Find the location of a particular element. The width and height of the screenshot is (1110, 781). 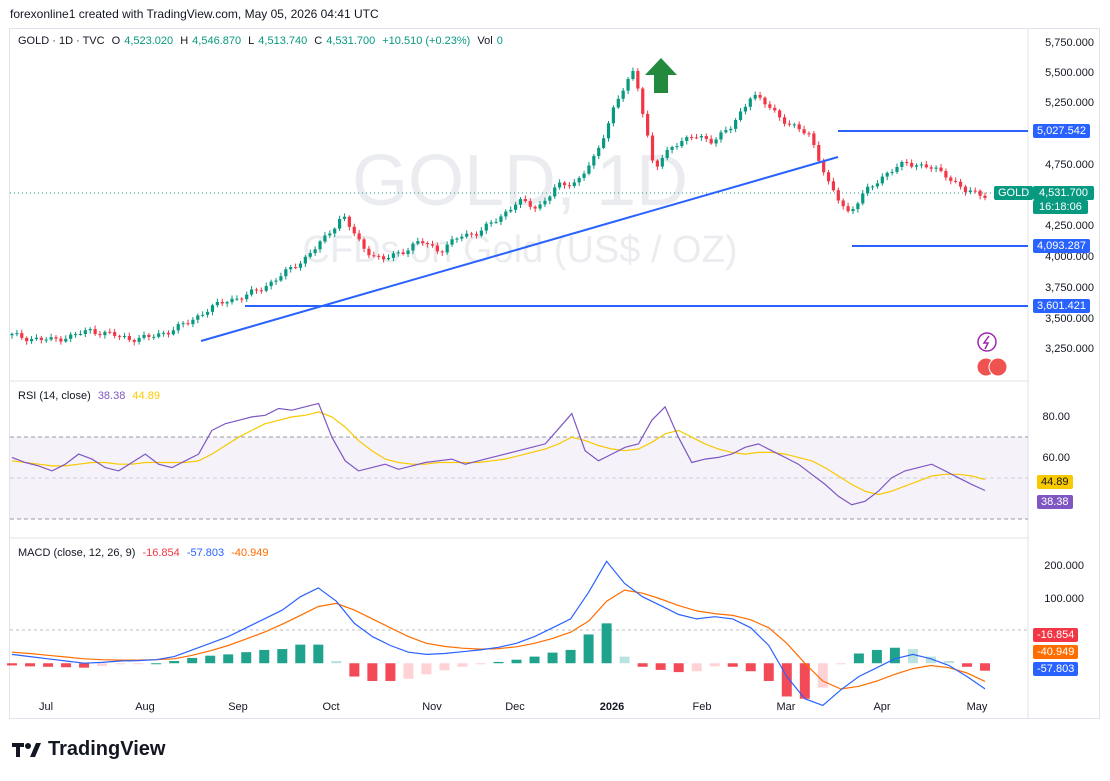

rsi-ma-line is located at coordinates (498, 453).